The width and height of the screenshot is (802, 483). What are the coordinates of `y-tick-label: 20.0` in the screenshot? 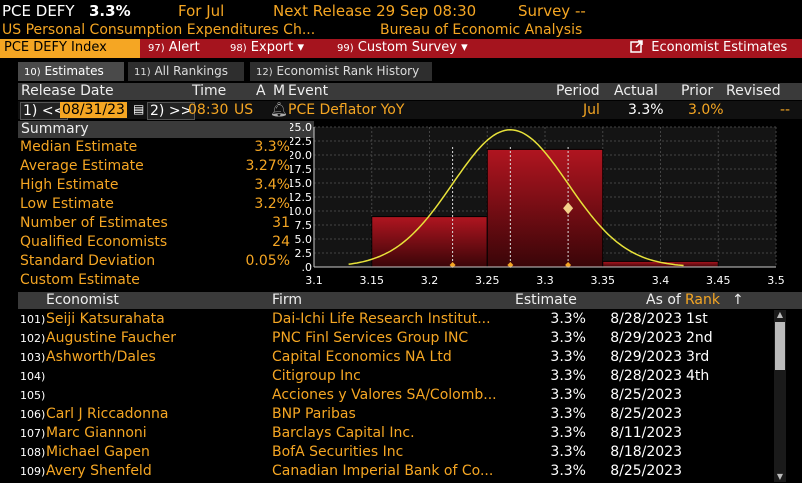 It's located at (301, 155).